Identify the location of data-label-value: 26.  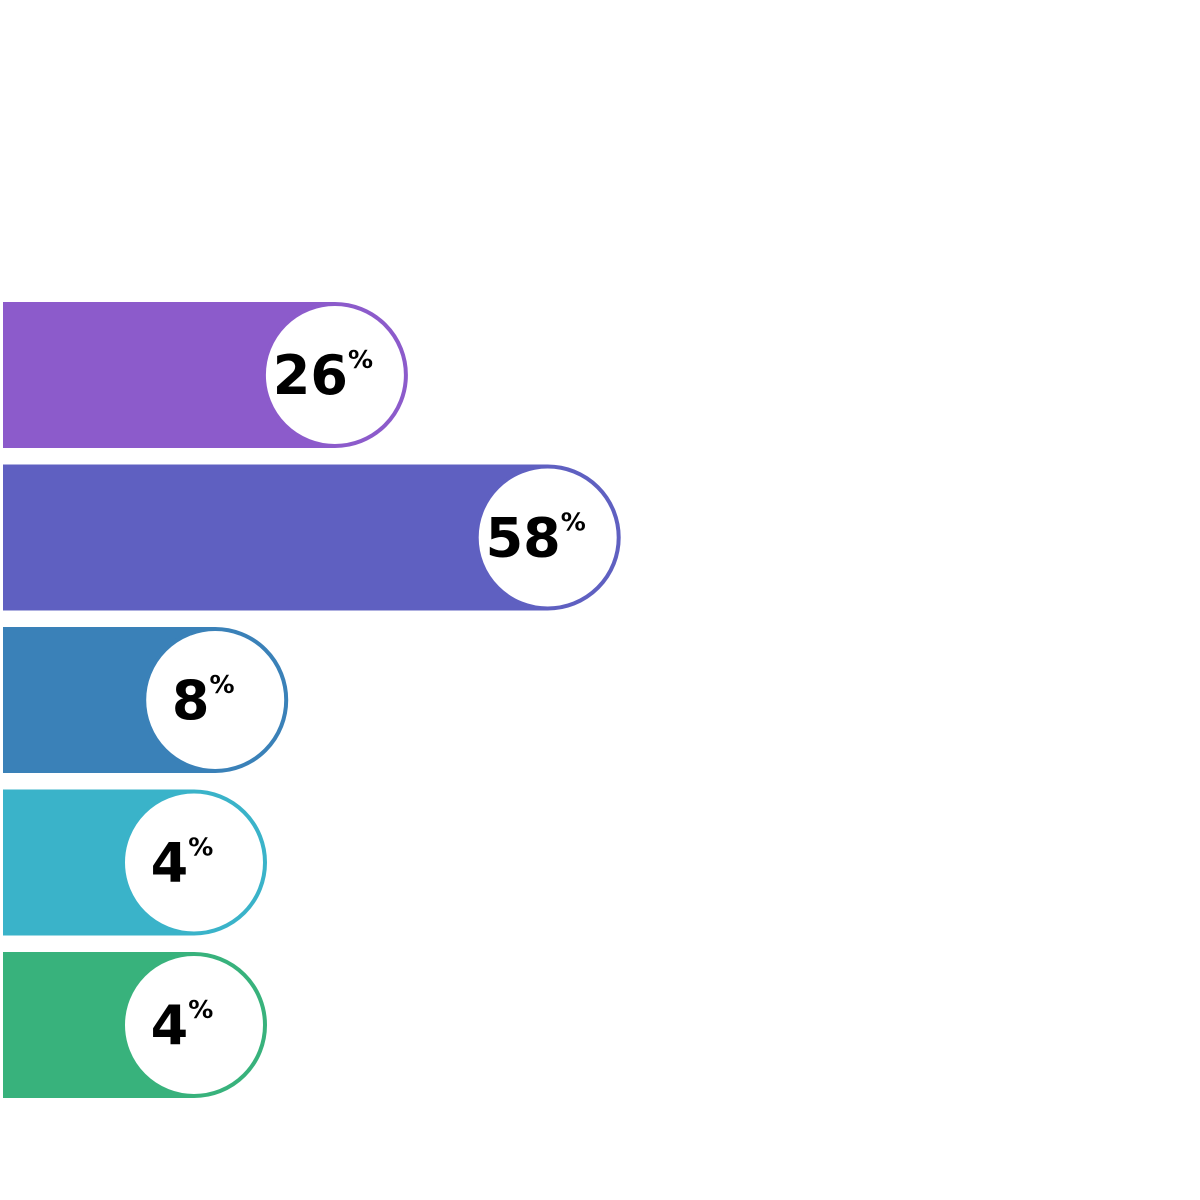
(310, 375).